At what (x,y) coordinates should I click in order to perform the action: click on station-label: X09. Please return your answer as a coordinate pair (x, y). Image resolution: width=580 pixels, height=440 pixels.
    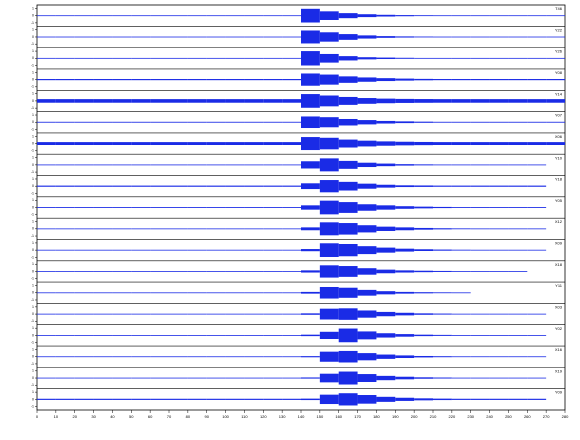
    Looking at the image, I should click on (559, 243).